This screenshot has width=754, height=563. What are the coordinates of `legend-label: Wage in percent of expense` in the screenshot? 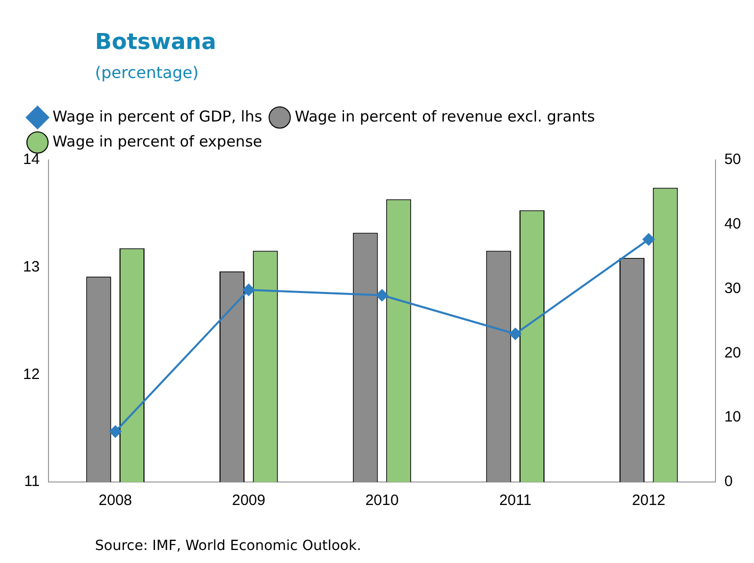 It's located at (157, 141).